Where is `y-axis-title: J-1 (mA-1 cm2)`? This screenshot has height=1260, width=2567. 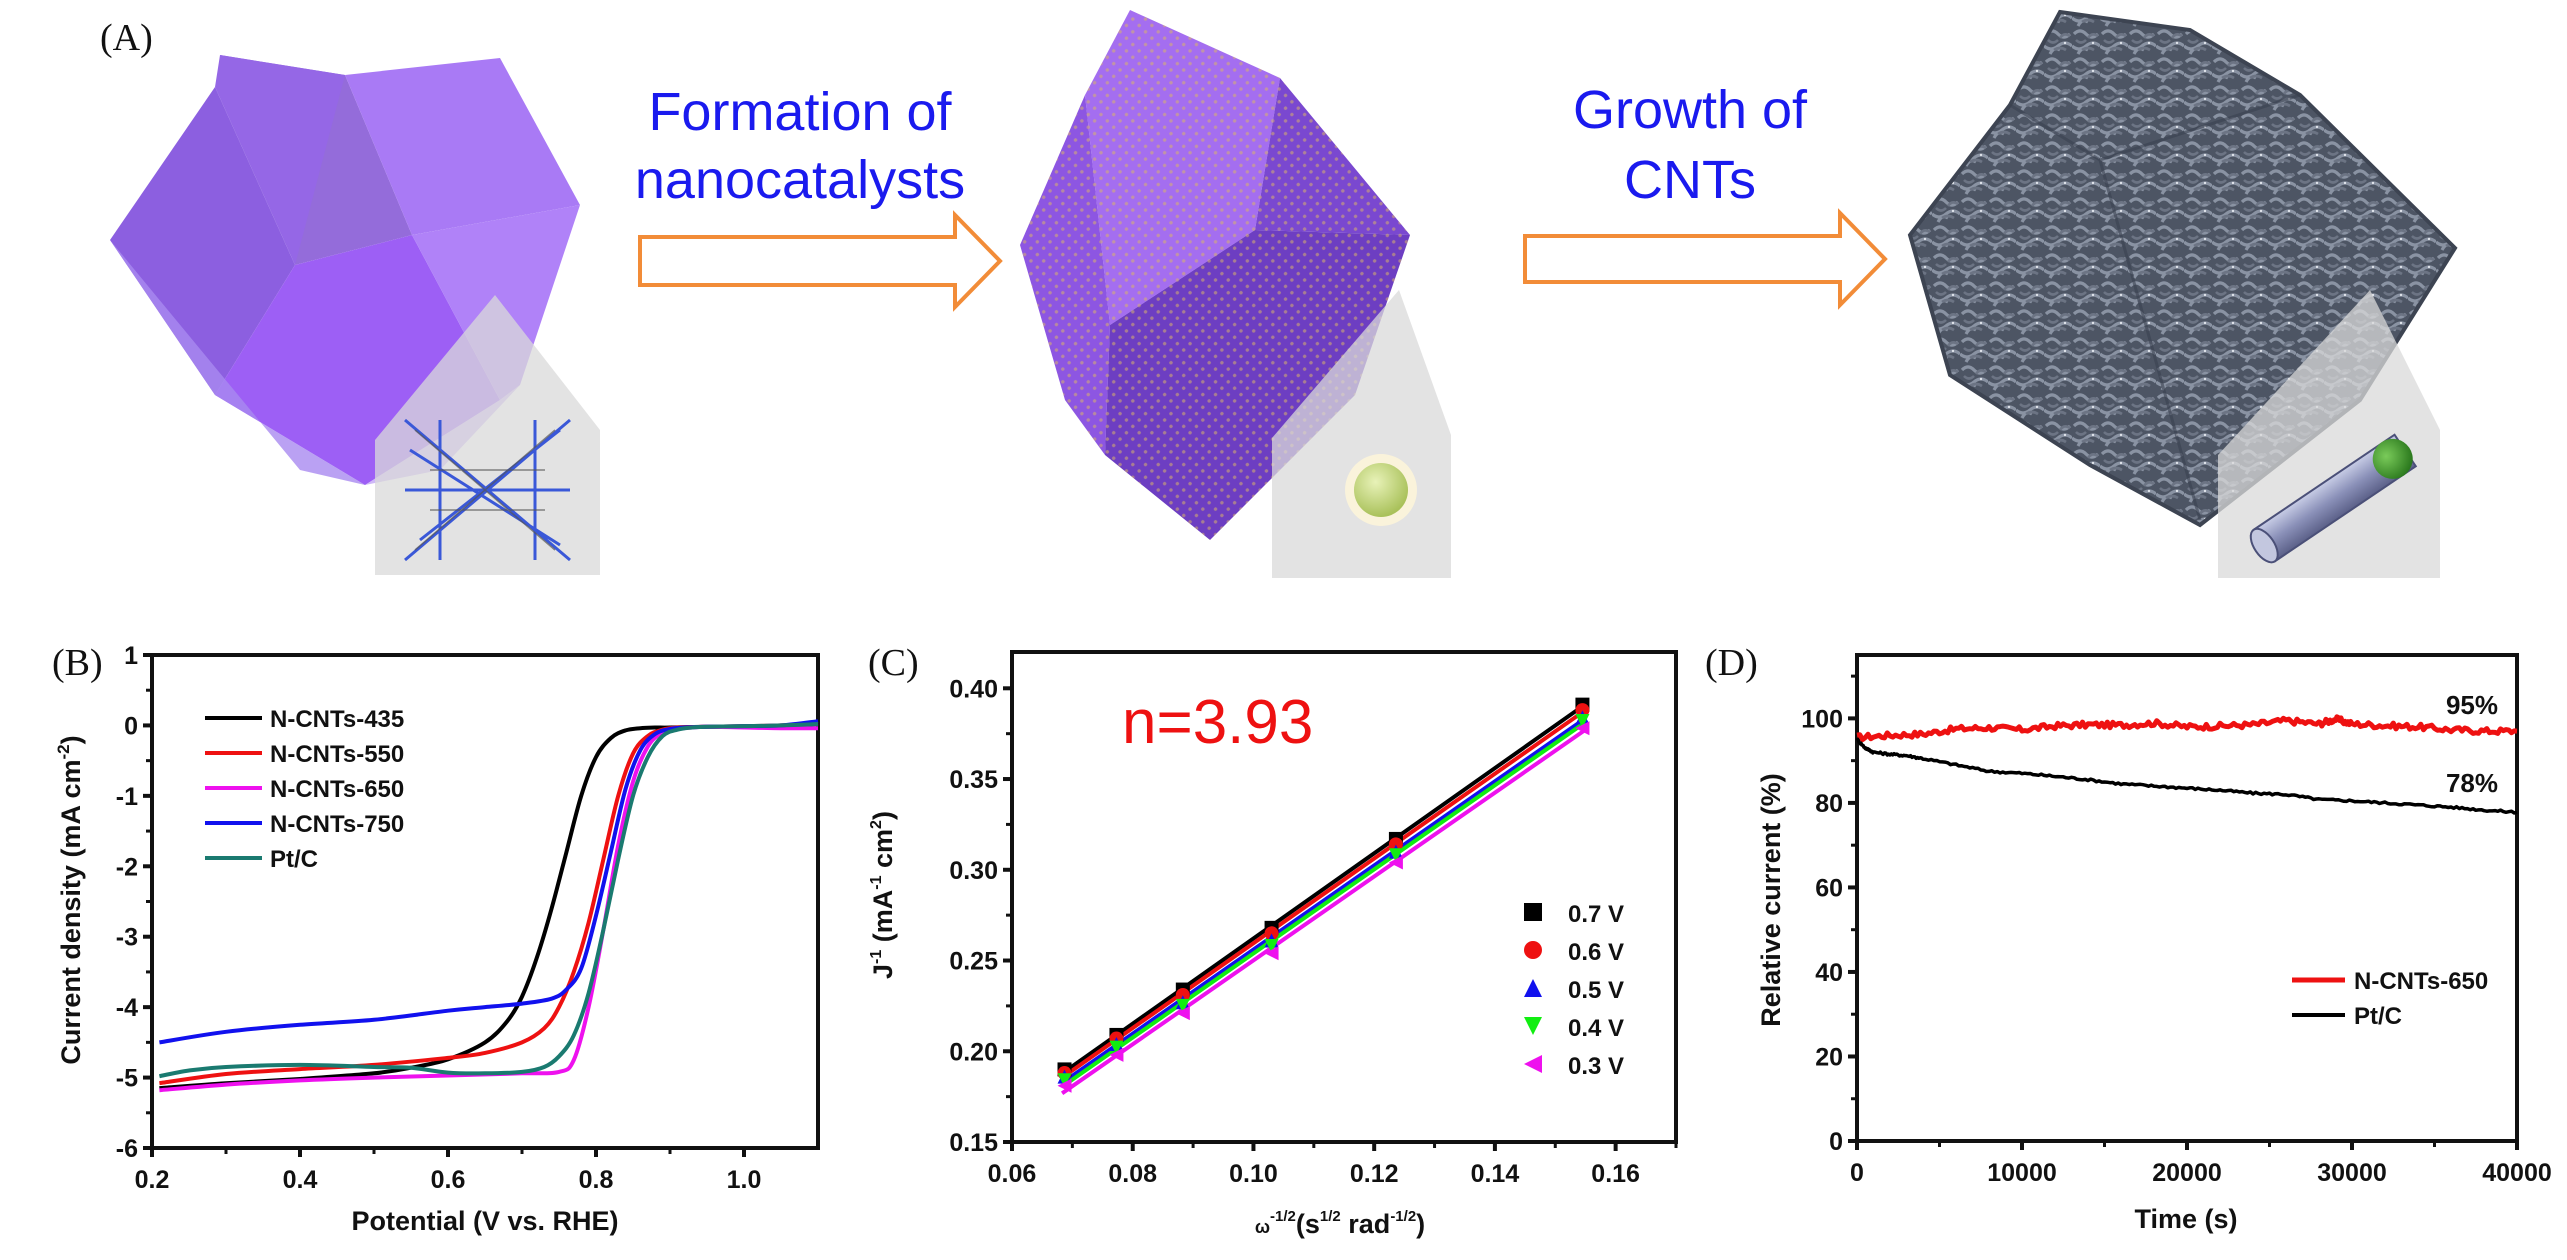 y-axis-title: J-1 (mA-1 cm2) is located at coordinates (883, 895).